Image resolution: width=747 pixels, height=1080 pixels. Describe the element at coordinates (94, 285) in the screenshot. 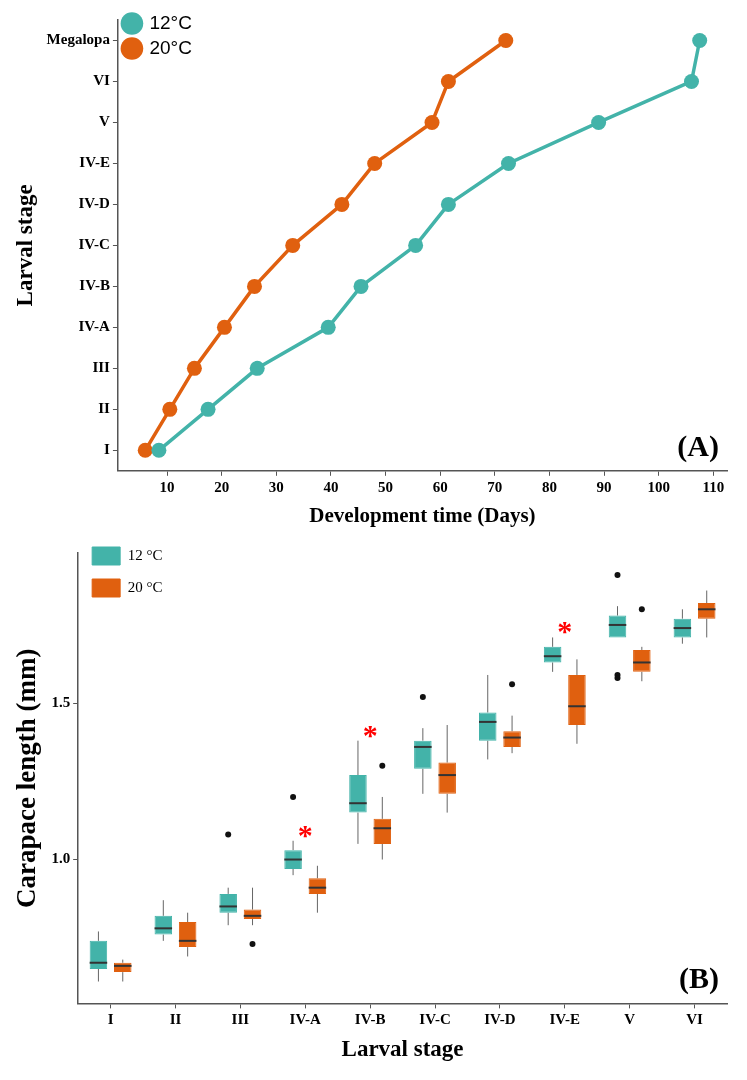

I see `y-tick-label: IV-B` at that location.